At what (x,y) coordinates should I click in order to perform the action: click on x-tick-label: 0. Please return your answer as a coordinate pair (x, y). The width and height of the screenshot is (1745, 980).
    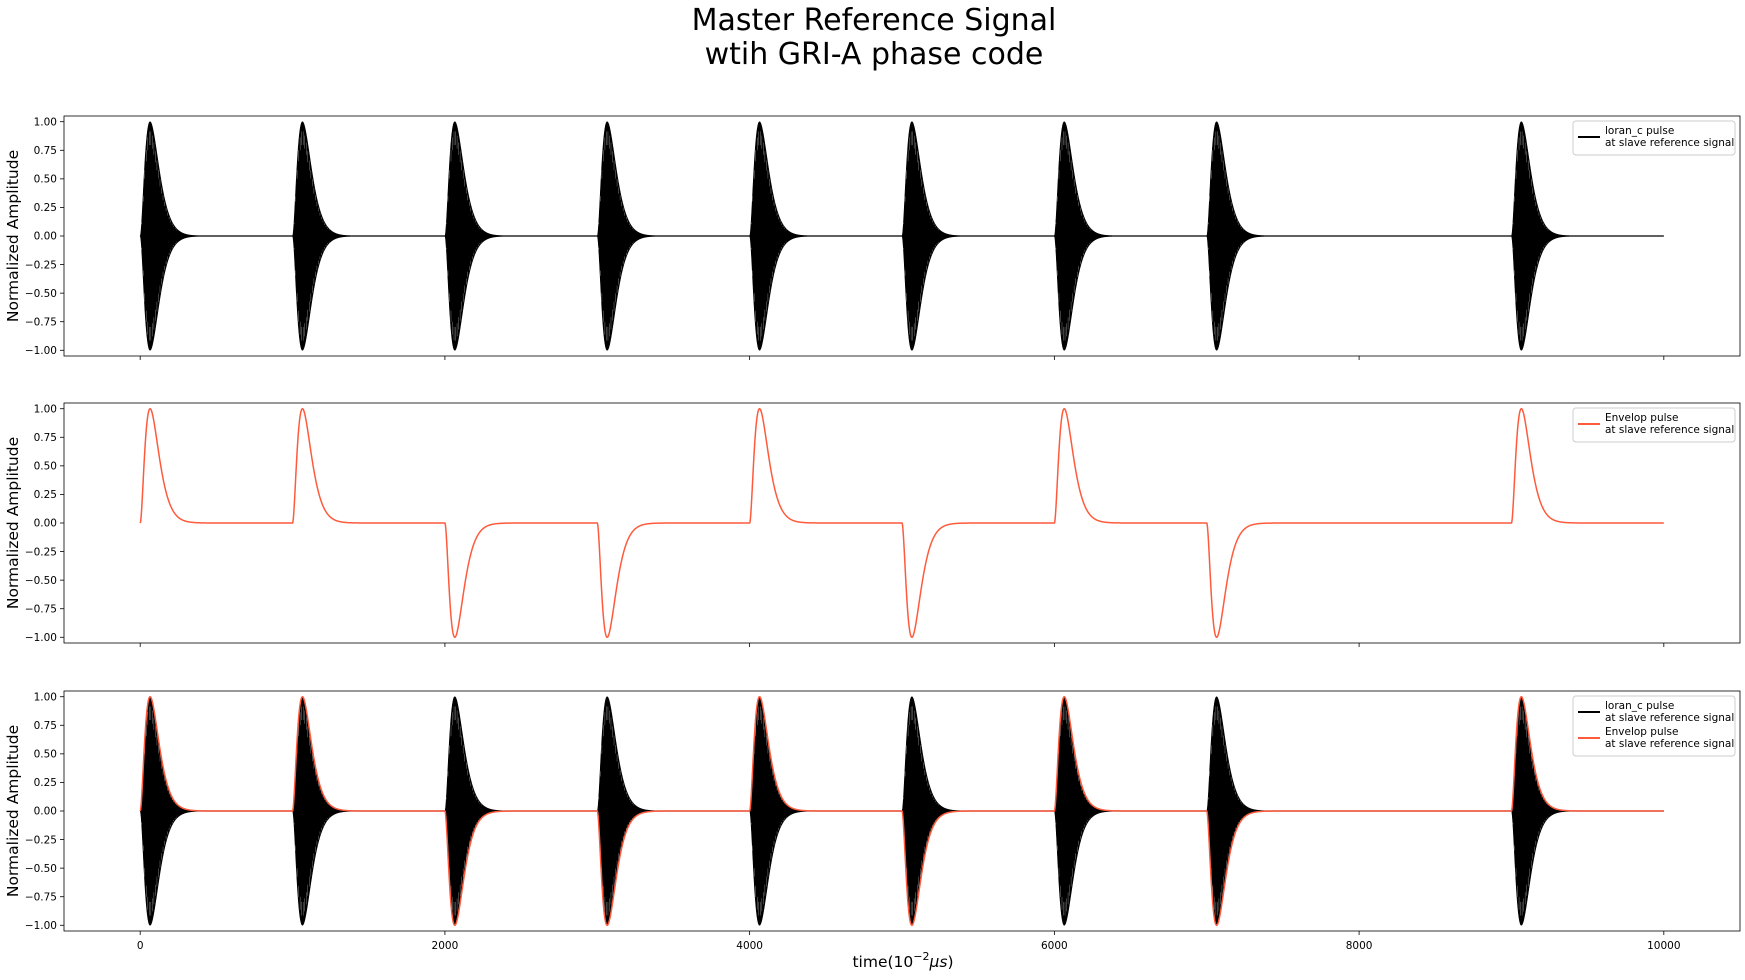
    Looking at the image, I should click on (140, 946).